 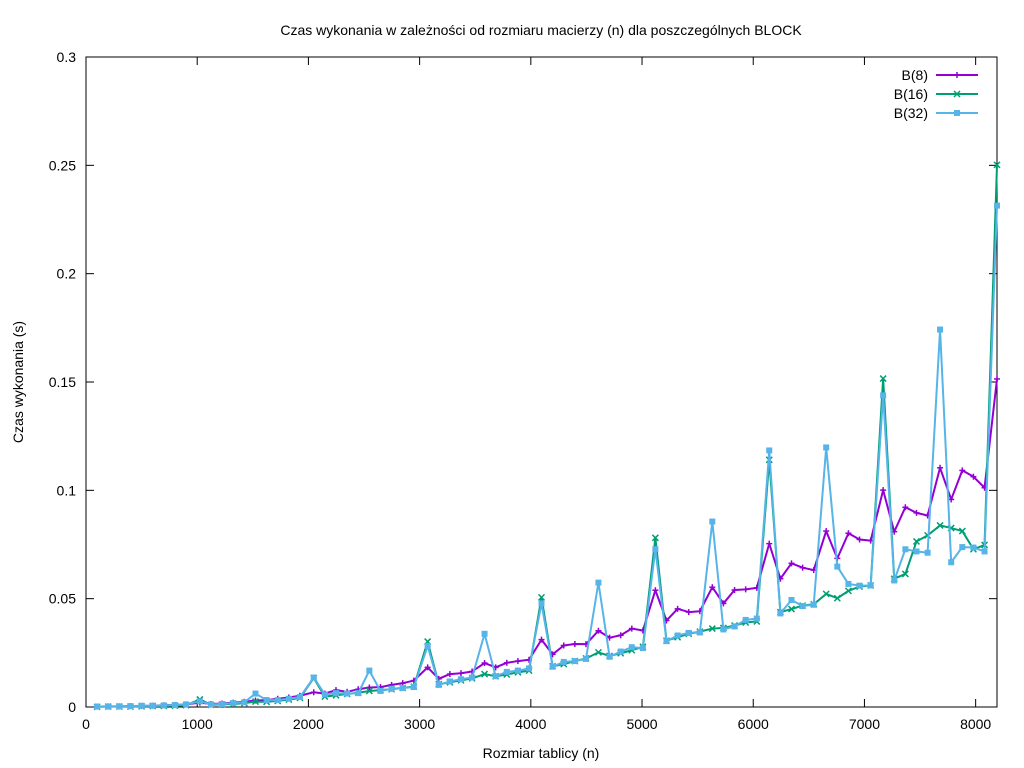 I want to click on x-tick-label: 0, so click(x=86, y=724).